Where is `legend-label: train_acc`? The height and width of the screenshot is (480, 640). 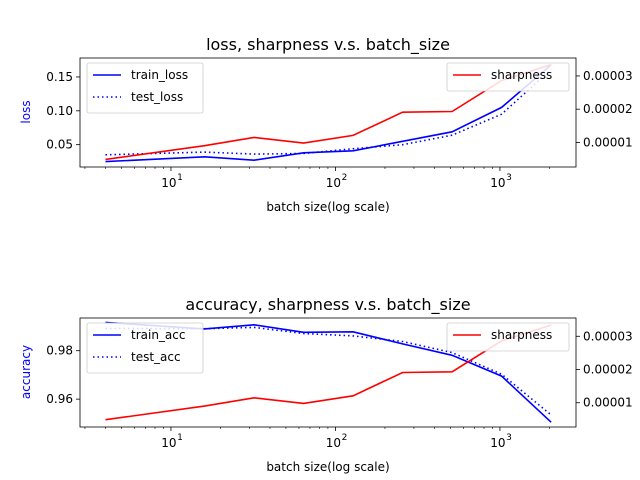
legend-label: train_acc is located at coordinates (158, 335).